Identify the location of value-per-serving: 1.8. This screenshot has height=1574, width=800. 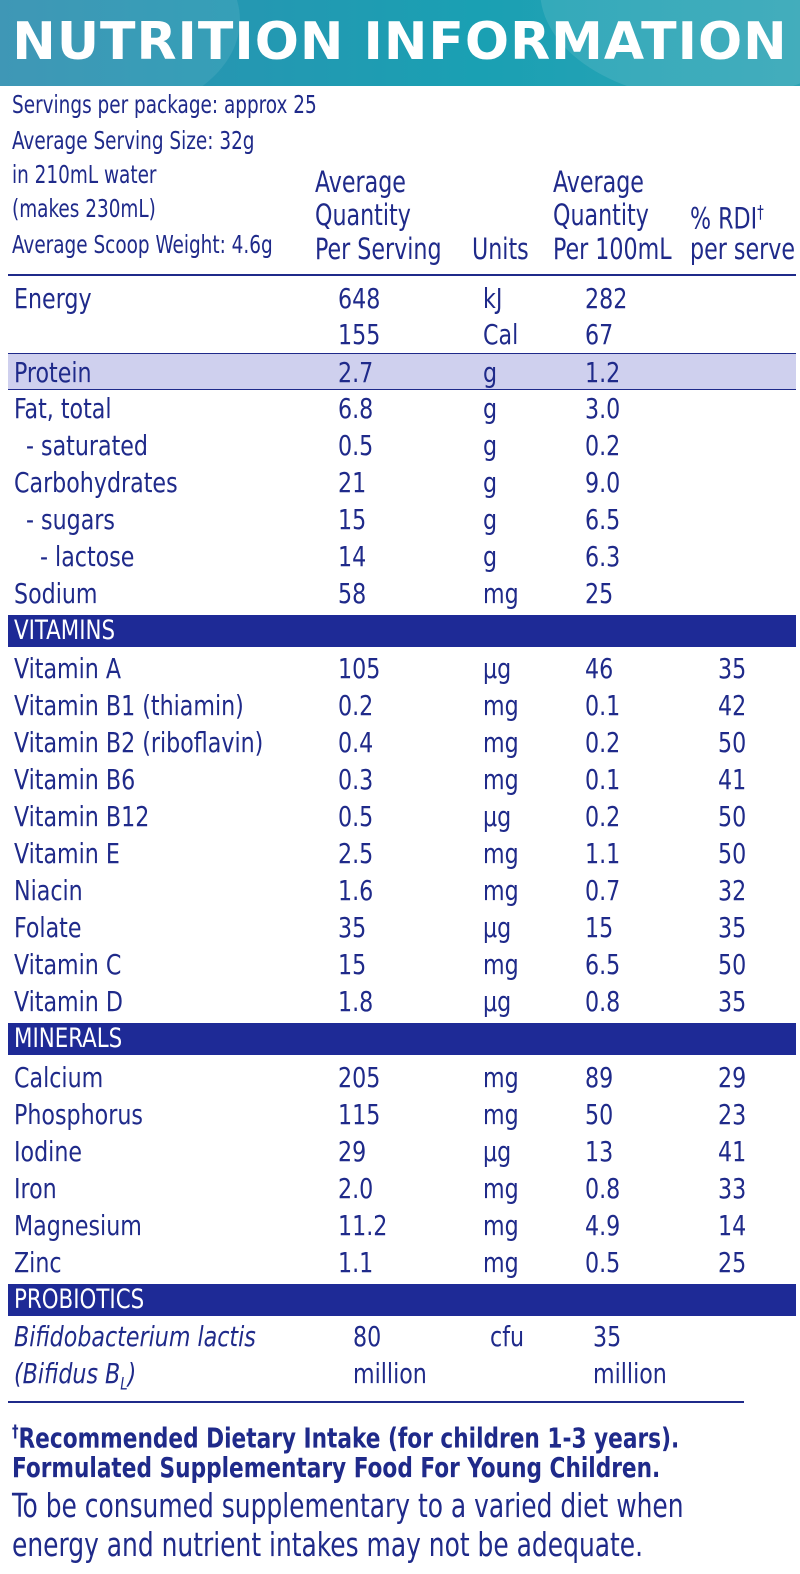
(356, 1001).